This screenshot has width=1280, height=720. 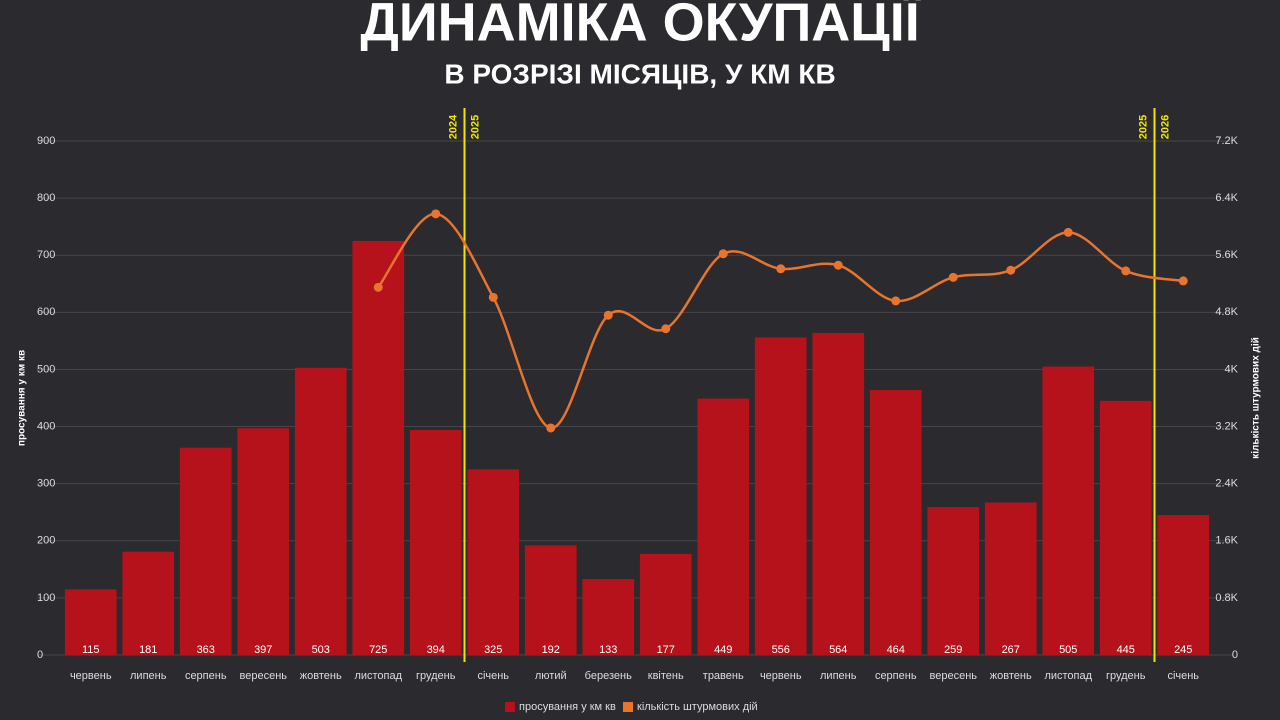 I want to click on bar-value-label: 177, so click(x=666, y=650).